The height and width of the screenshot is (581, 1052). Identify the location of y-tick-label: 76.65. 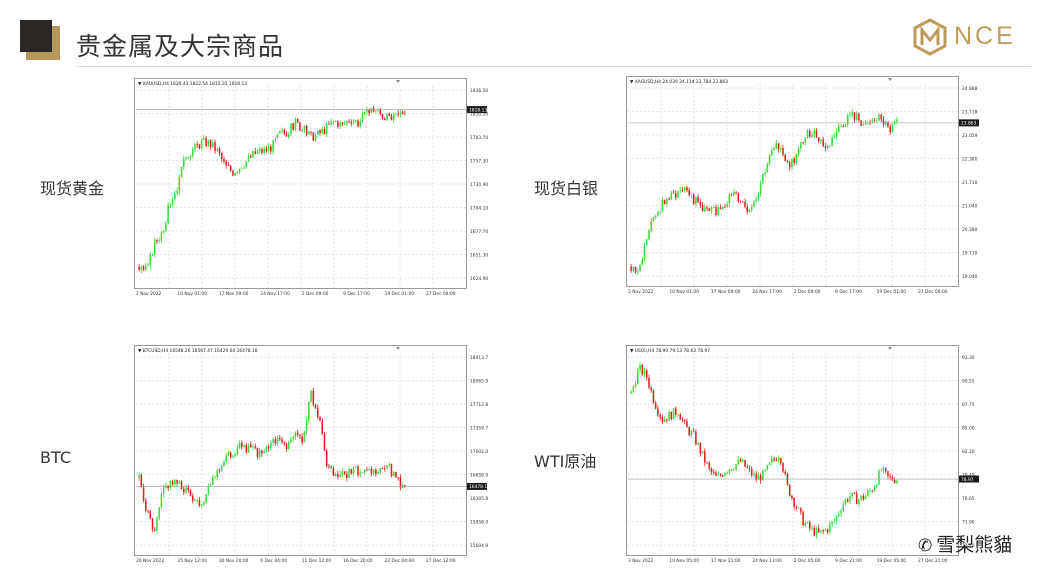
(968, 499).